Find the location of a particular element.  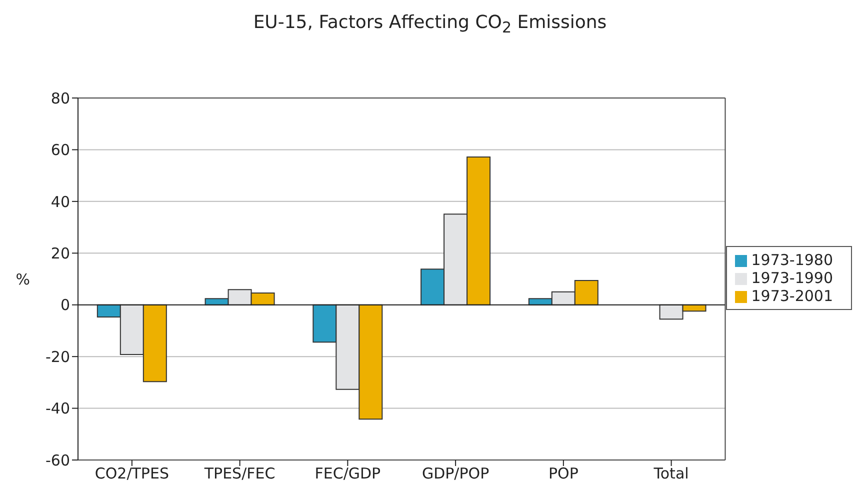

y-tick-label: -60 is located at coordinates (58, 460).